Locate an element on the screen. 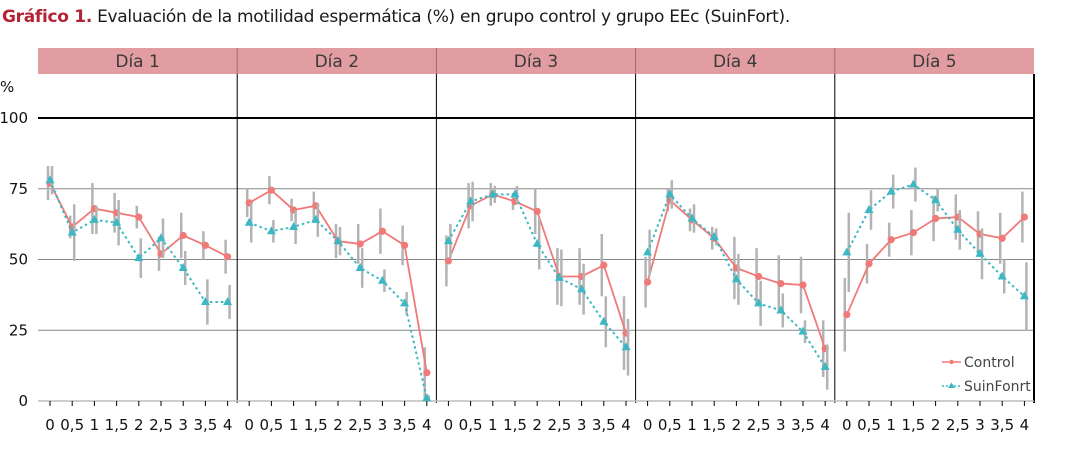 The image size is (1087, 467). panel-header-label: Día 5 is located at coordinates (934, 62).